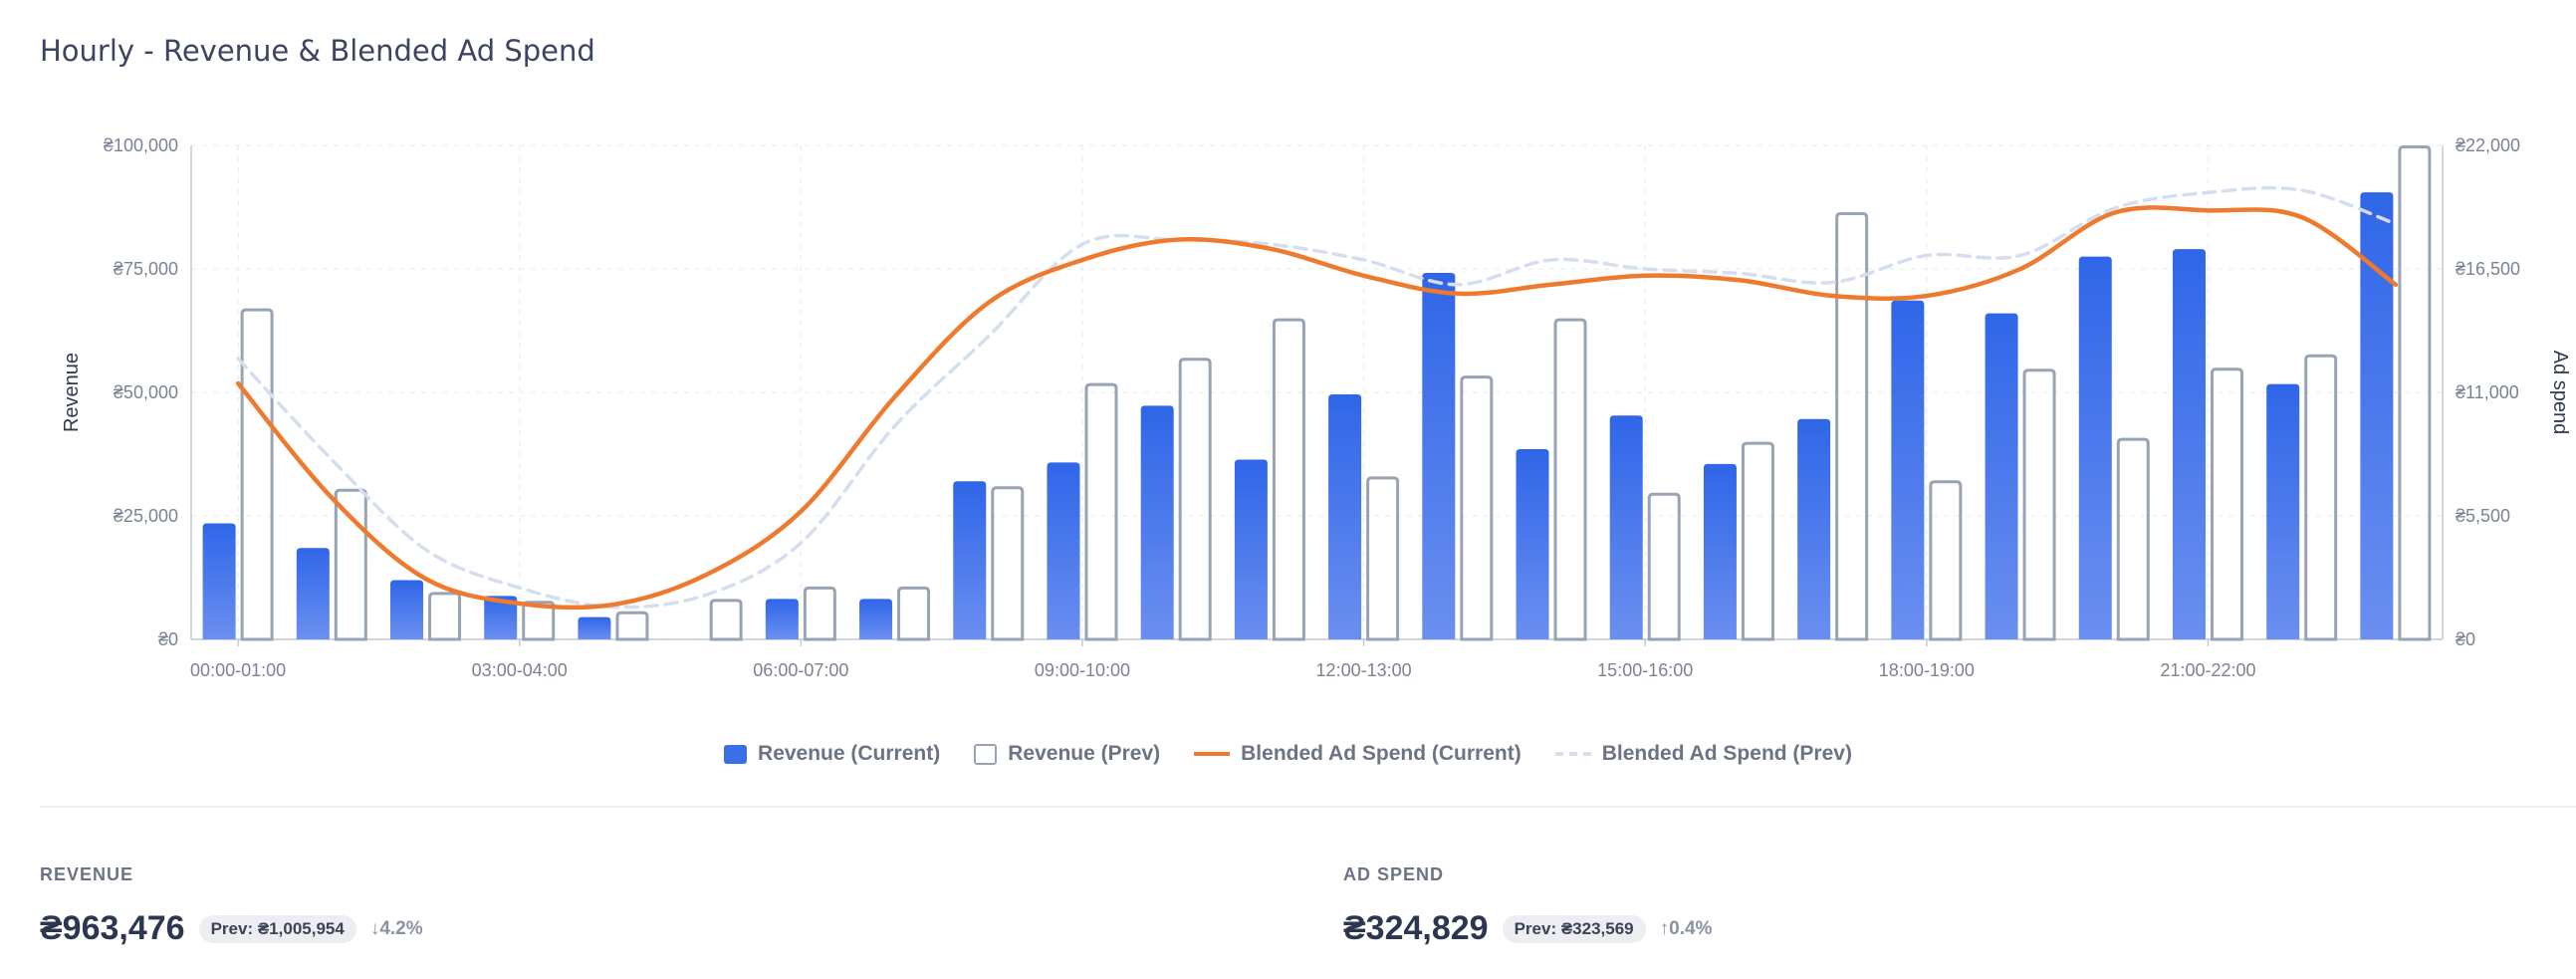  Describe the element at coordinates (72, 392) in the screenshot. I see `y-axis-title-left: Revenue` at that location.